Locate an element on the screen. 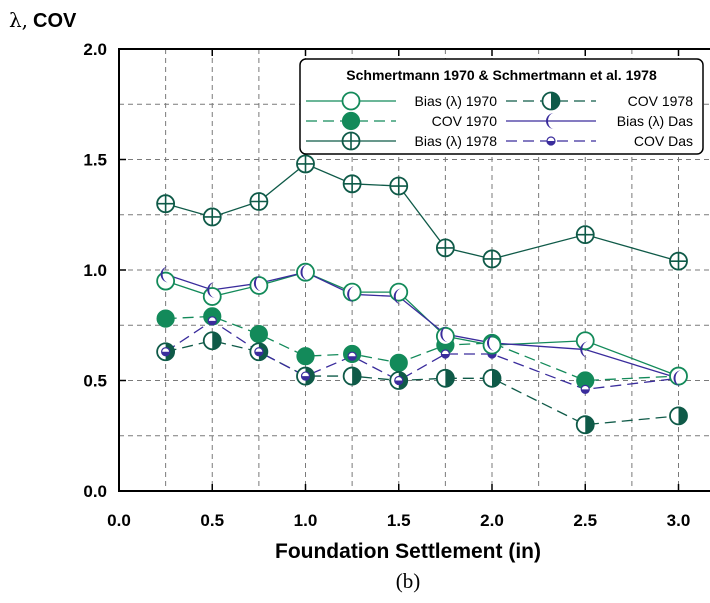 This screenshot has width=710, height=603. x-tick-label: 1.0 is located at coordinates (306, 520).